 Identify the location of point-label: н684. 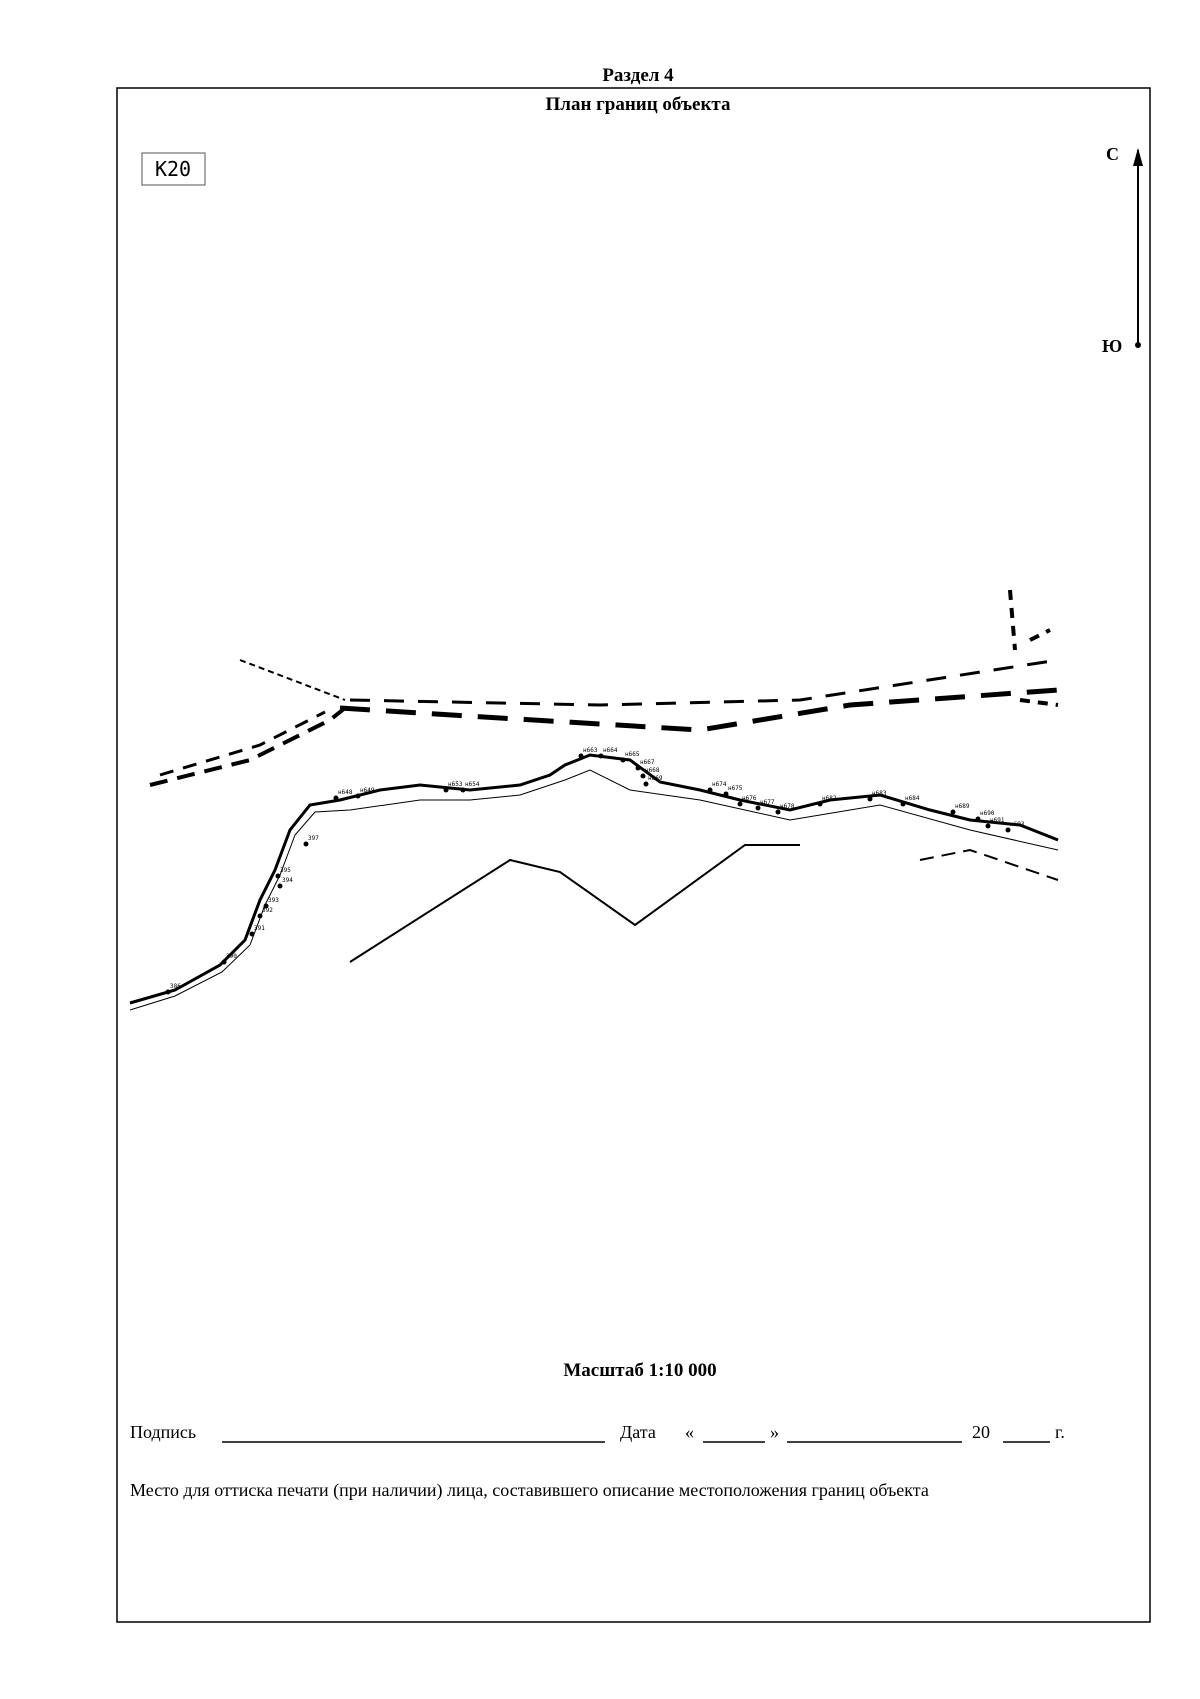
(912, 798).